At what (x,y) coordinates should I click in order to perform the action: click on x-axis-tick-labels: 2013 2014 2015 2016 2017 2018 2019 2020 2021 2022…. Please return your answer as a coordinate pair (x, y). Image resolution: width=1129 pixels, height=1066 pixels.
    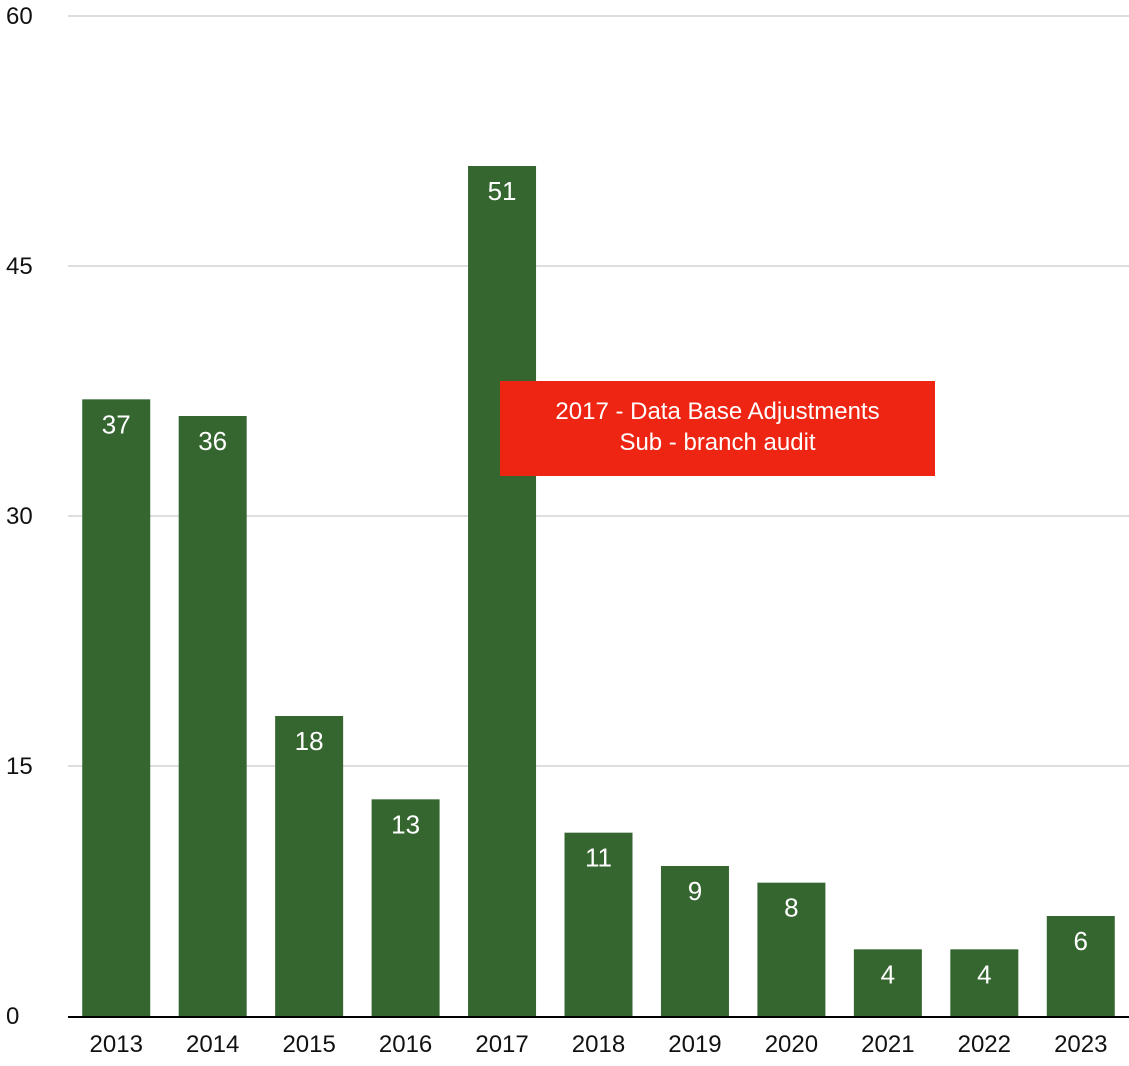
    Looking at the image, I should click on (599, 1044).